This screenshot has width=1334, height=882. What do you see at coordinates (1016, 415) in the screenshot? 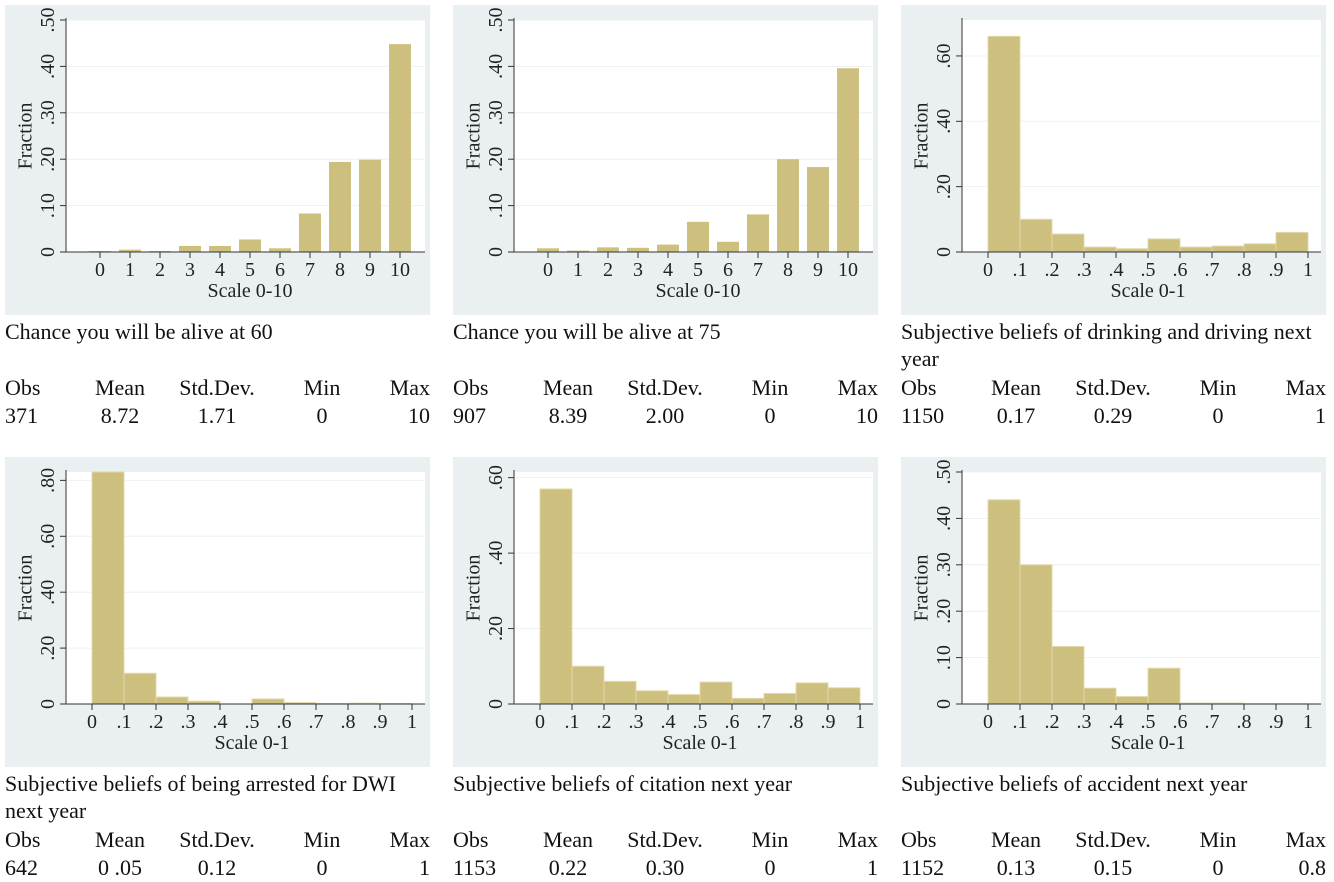
I see `stats-value: 0.17` at bounding box center [1016, 415].